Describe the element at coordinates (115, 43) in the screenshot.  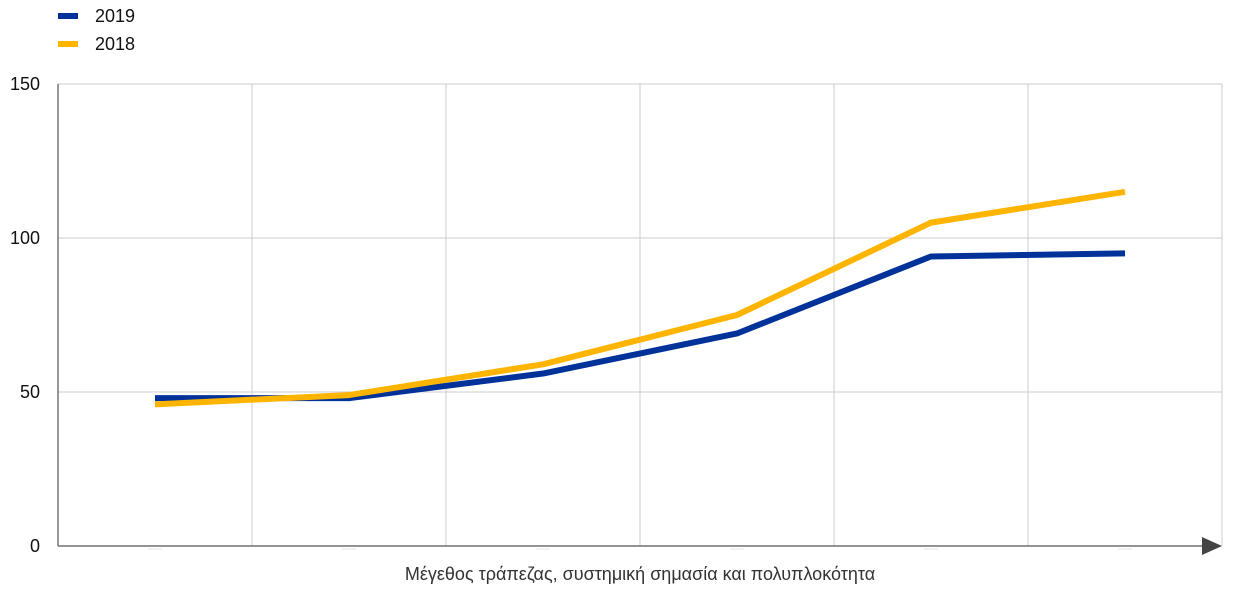
I see `legend-label-2018: 2018` at that location.